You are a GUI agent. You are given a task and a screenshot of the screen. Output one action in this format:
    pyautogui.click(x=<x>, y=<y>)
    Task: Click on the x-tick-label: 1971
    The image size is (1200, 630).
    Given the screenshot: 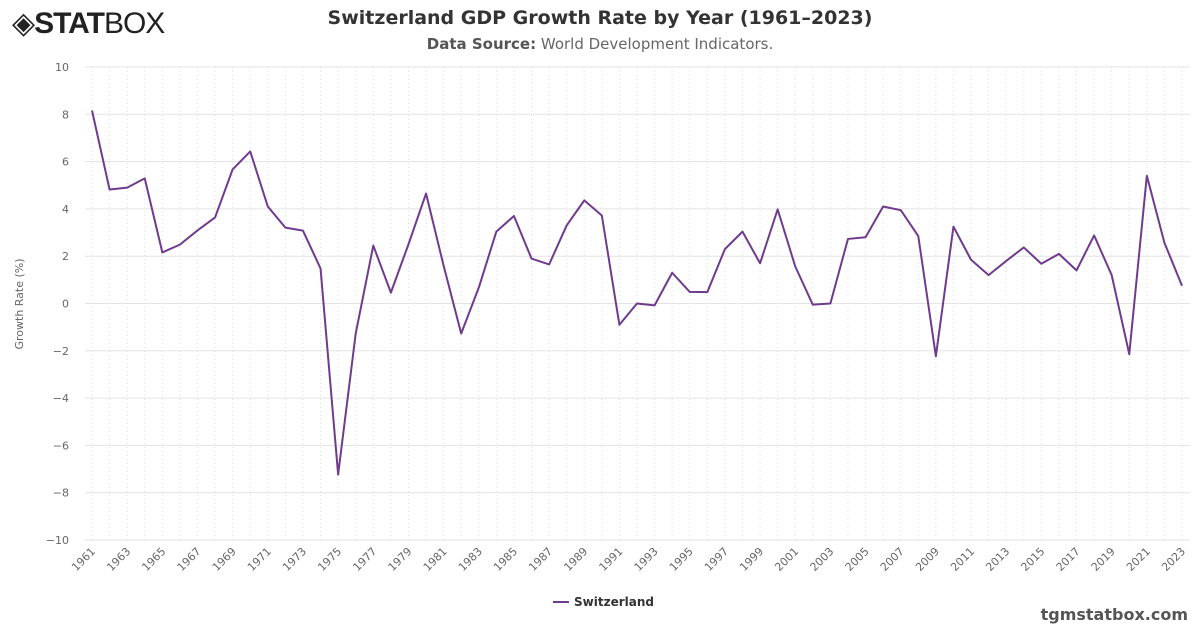 What is the action you would take?
    pyautogui.click(x=259, y=559)
    